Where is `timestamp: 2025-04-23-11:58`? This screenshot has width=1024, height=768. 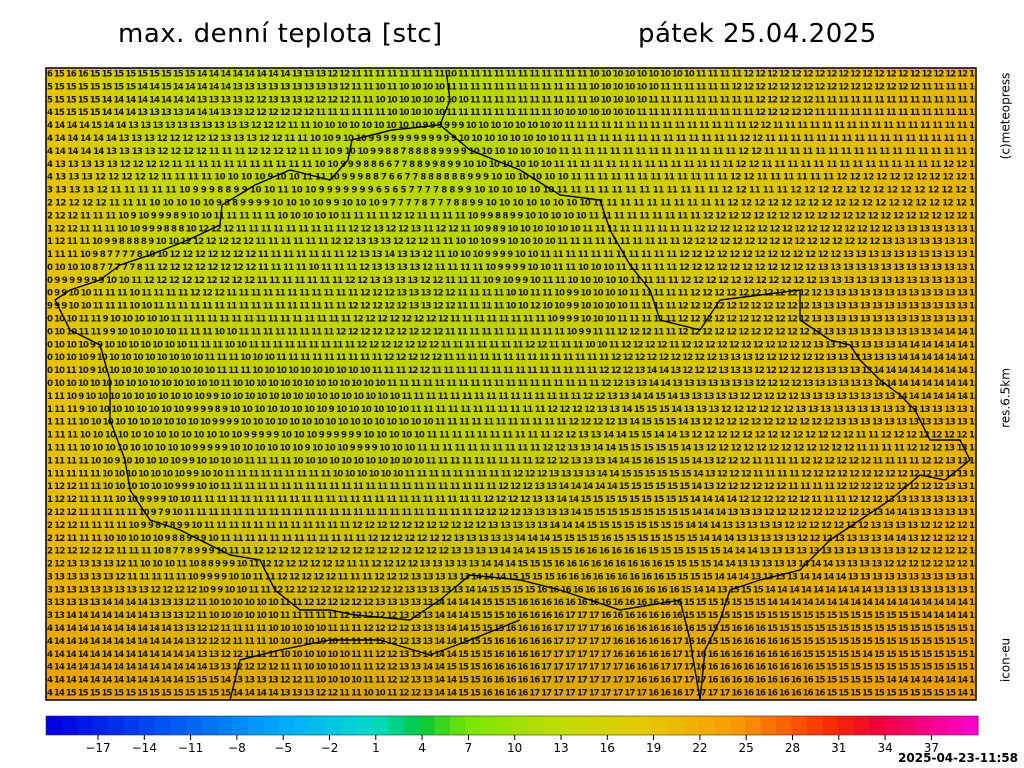
timestamp: 2025-04-23-11:58 is located at coordinates (958, 758).